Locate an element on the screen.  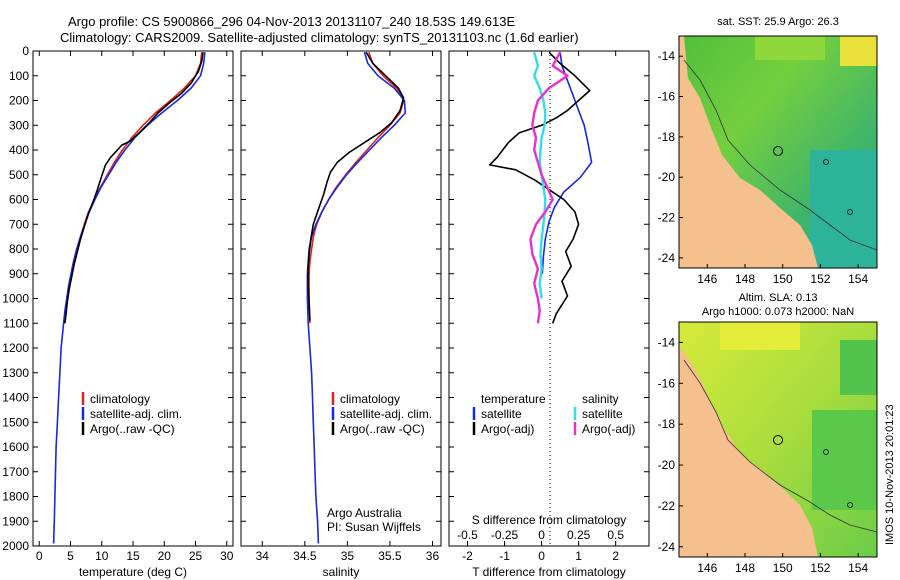
sst-contour is located at coordinates (780, 155).